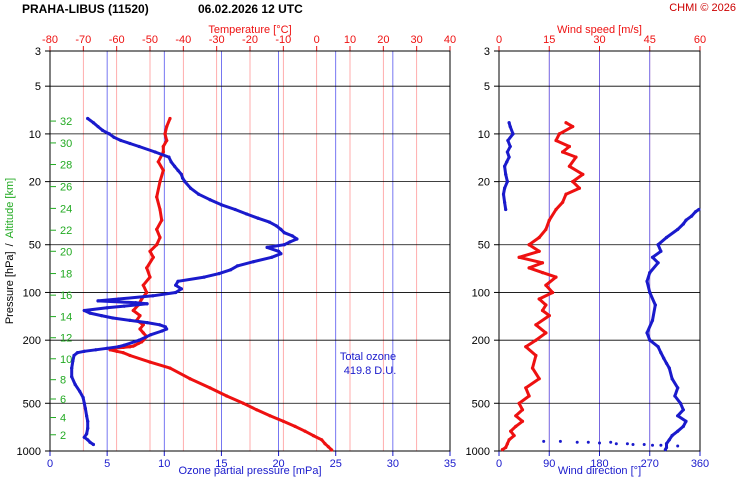 The width and height of the screenshot is (740, 500). I want to click on altitude-tick-label: 22, so click(66, 231).